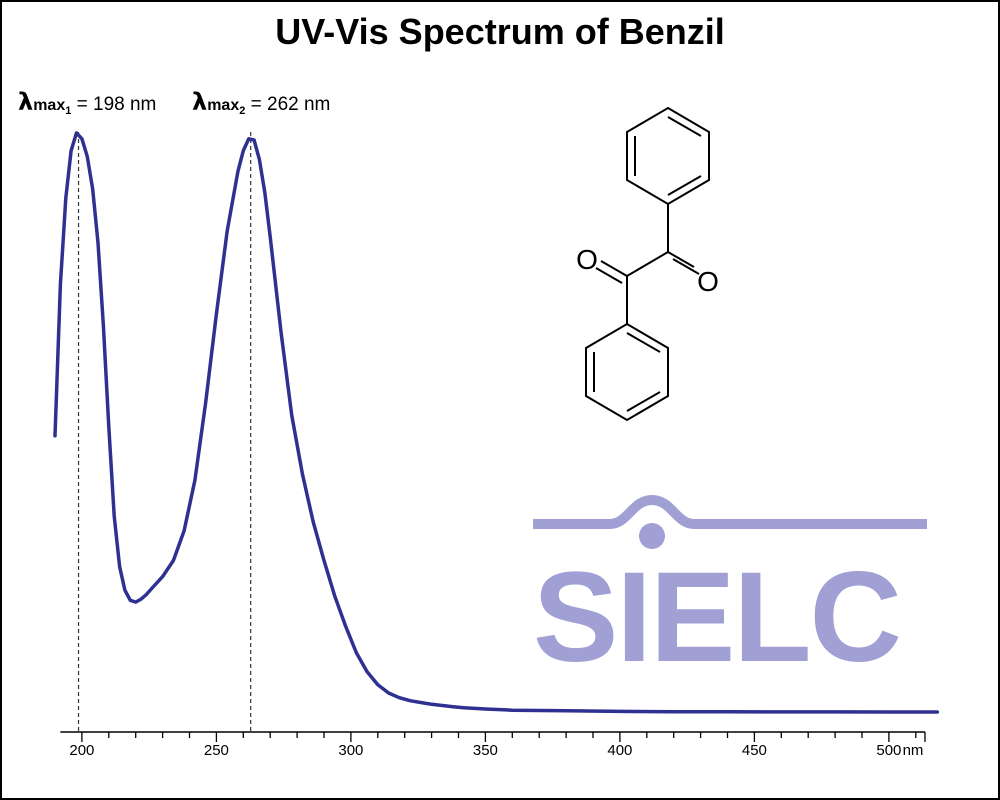 The height and width of the screenshot is (800, 1000). Describe the element at coordinates (350, 750) in the screenshot. I see `x-tick-label: 300` at that location.